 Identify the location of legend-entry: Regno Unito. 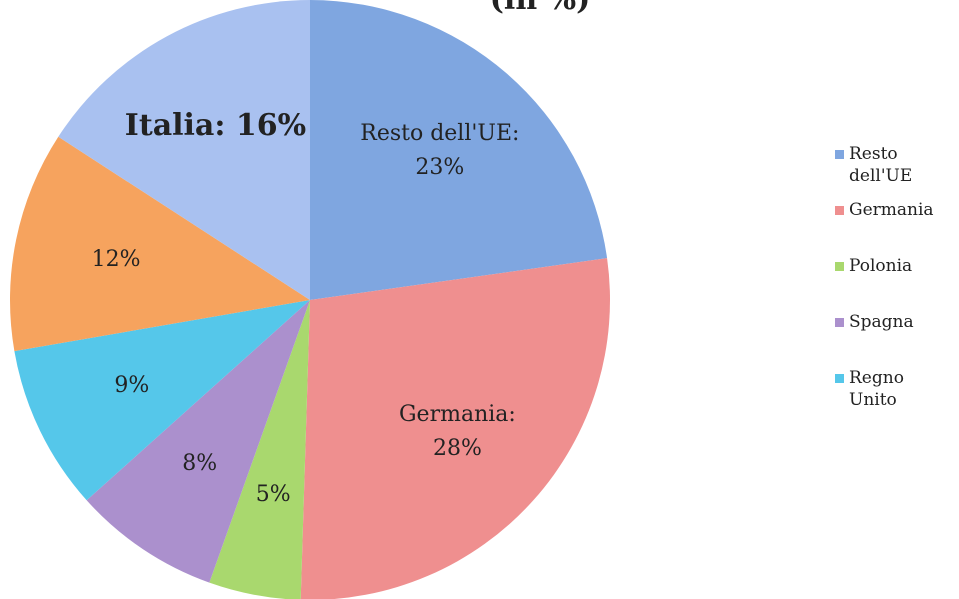
(887, 389).